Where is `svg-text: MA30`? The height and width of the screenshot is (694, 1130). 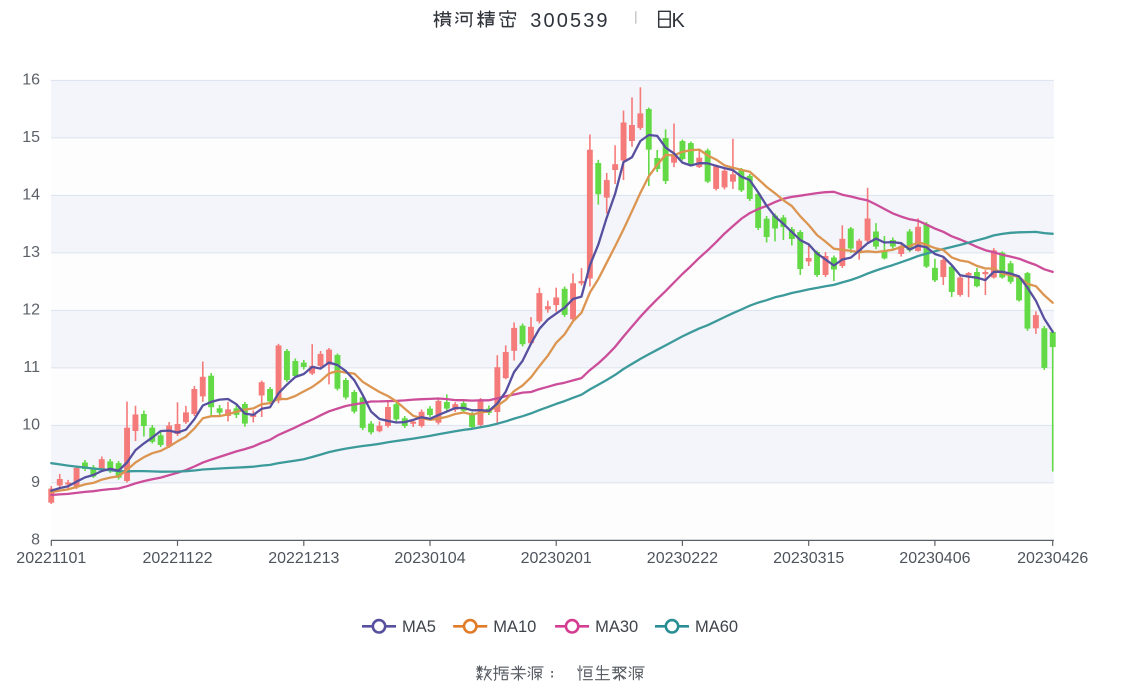 svg-text: MA30 is located at coordinates (616, 627).